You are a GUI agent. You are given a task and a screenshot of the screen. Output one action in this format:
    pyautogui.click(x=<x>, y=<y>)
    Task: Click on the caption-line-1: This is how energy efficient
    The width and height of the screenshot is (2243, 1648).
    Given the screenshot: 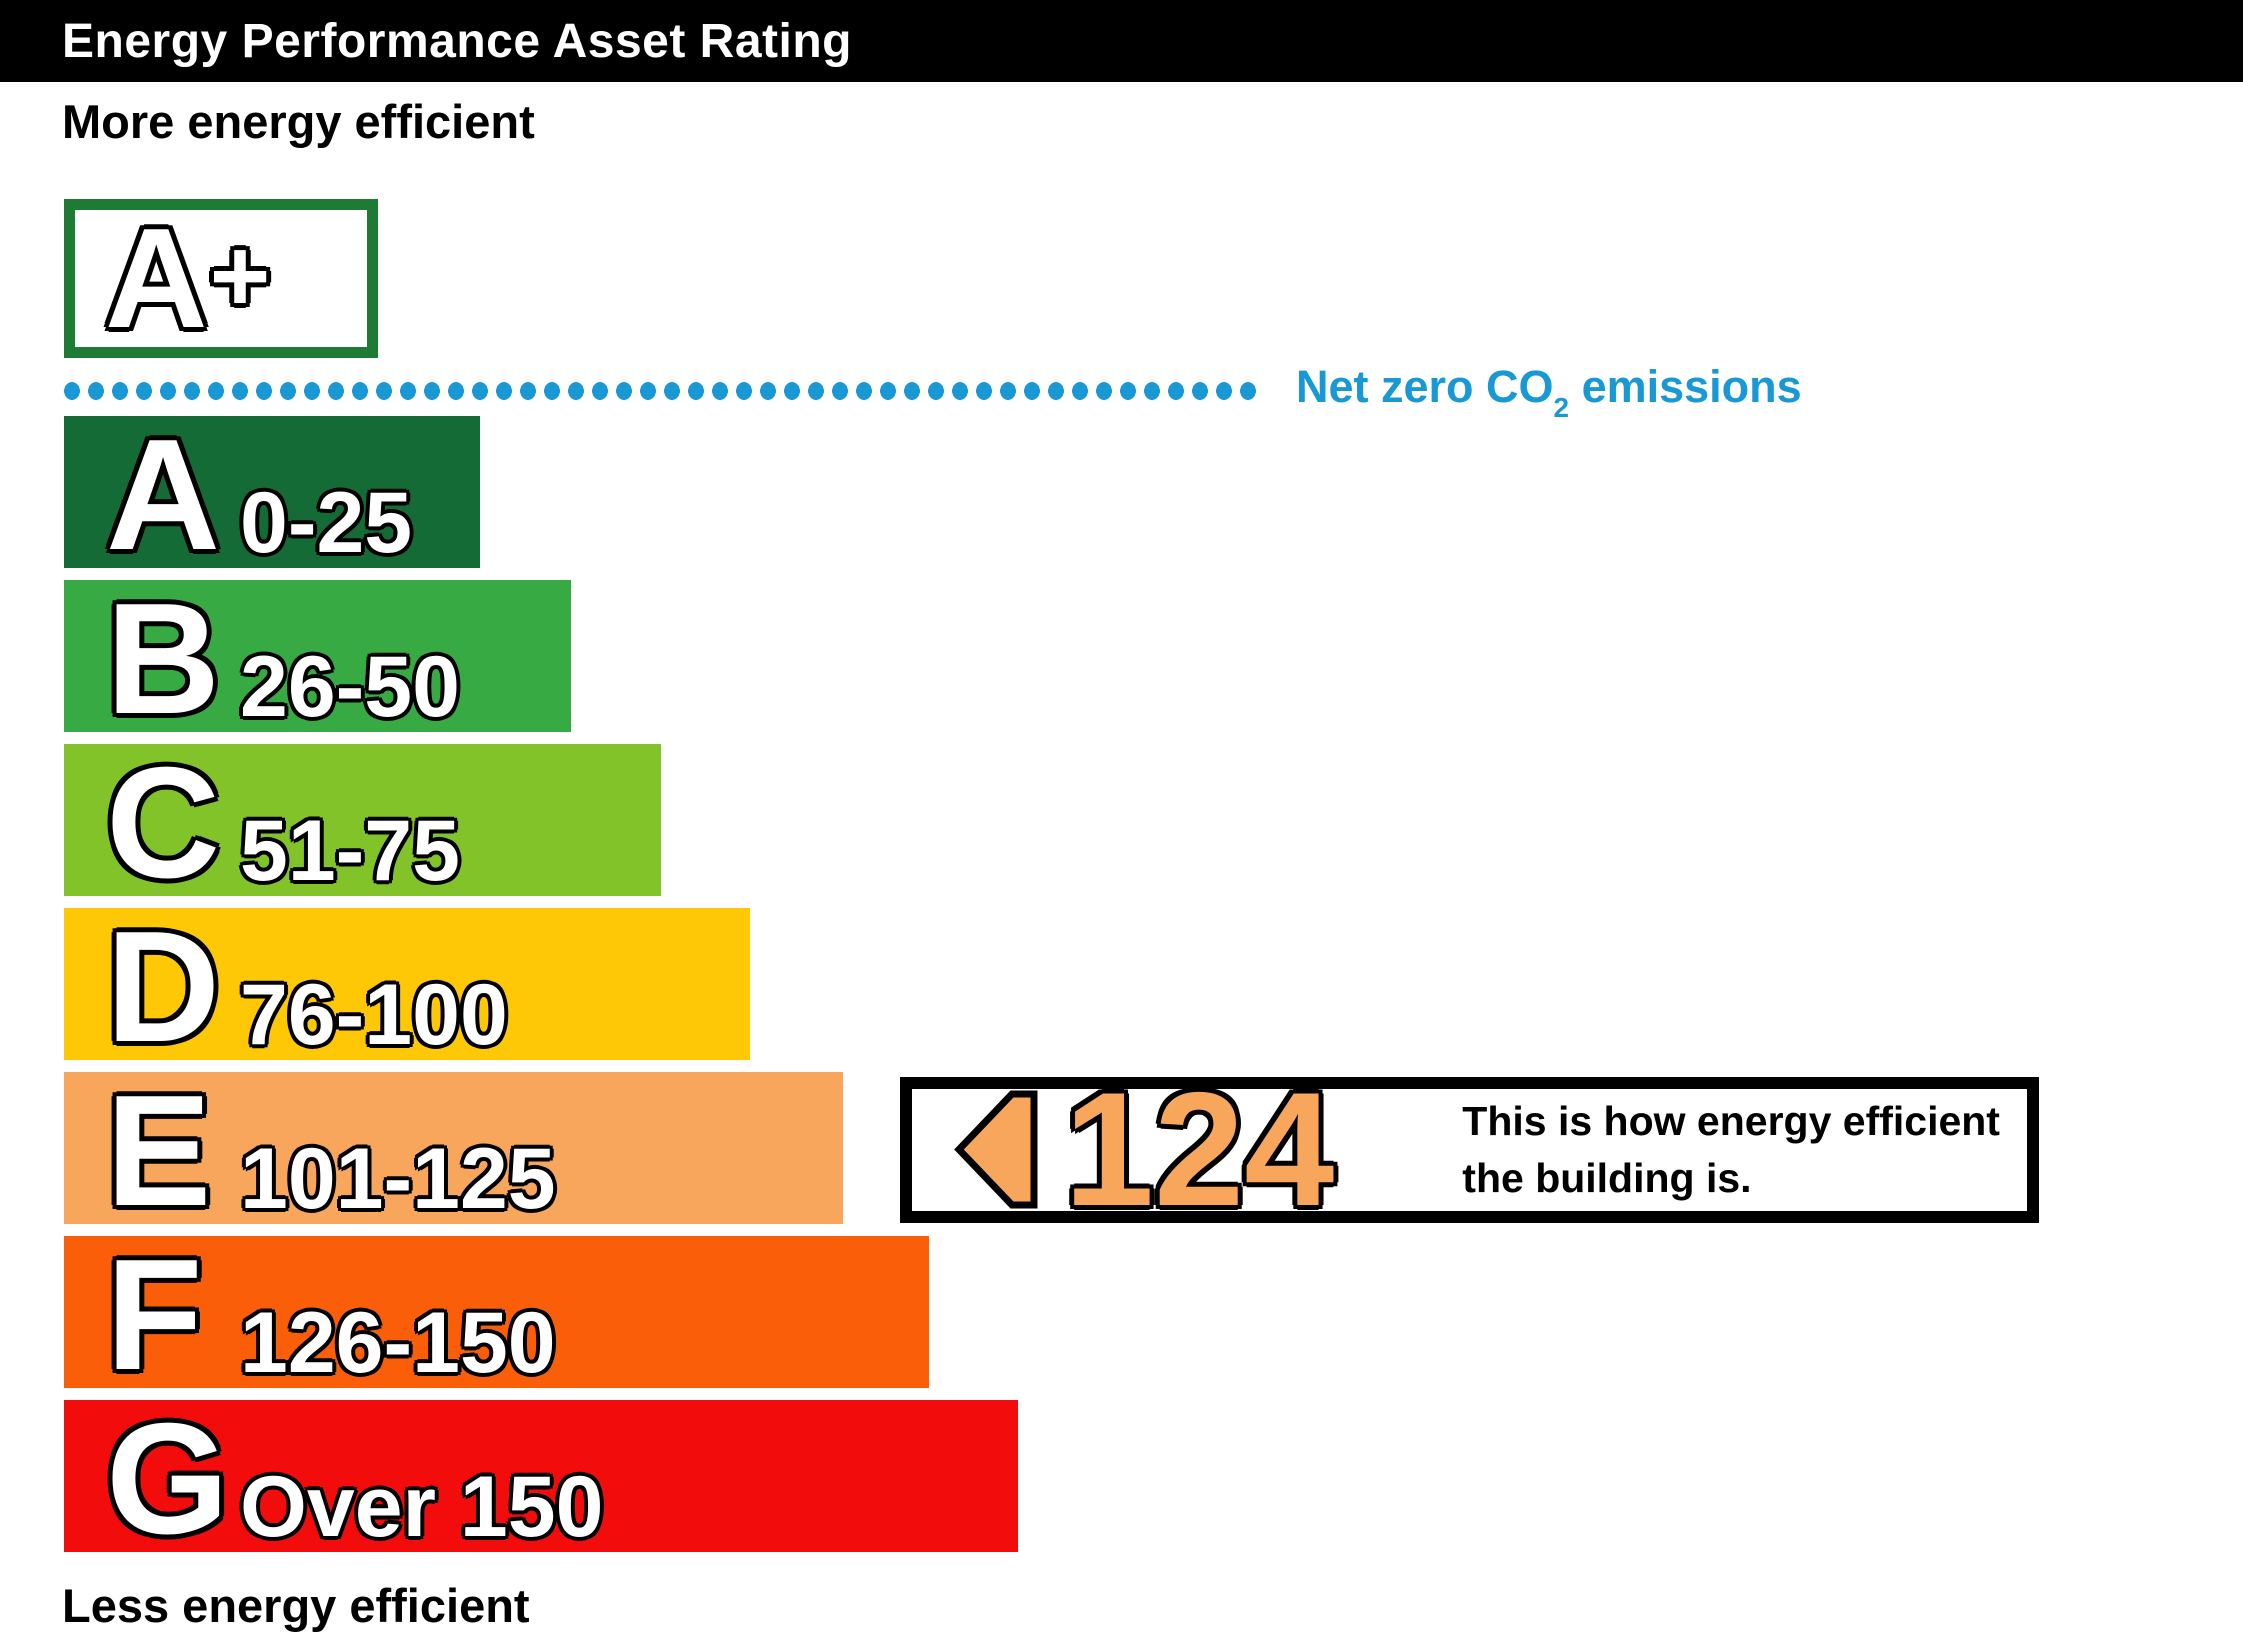 What is the action you would take?
    pyautogui.click(x=1731, y=1121)
    